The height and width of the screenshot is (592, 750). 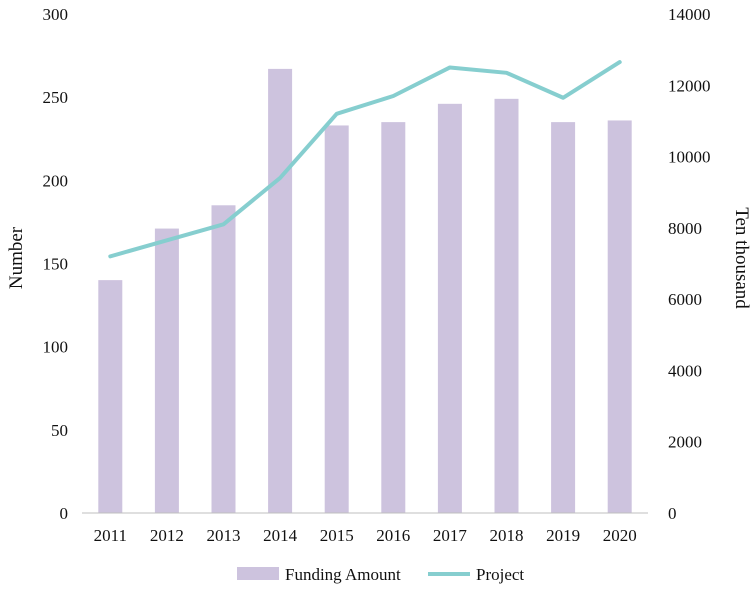 What do you see at coordinates (365, 535) in the screenshot?
I see `x-axis-ticks: 2011 2012 2013 2014 2015 2016 2017 2018 2019 2020` at bounding box center [365, 535].